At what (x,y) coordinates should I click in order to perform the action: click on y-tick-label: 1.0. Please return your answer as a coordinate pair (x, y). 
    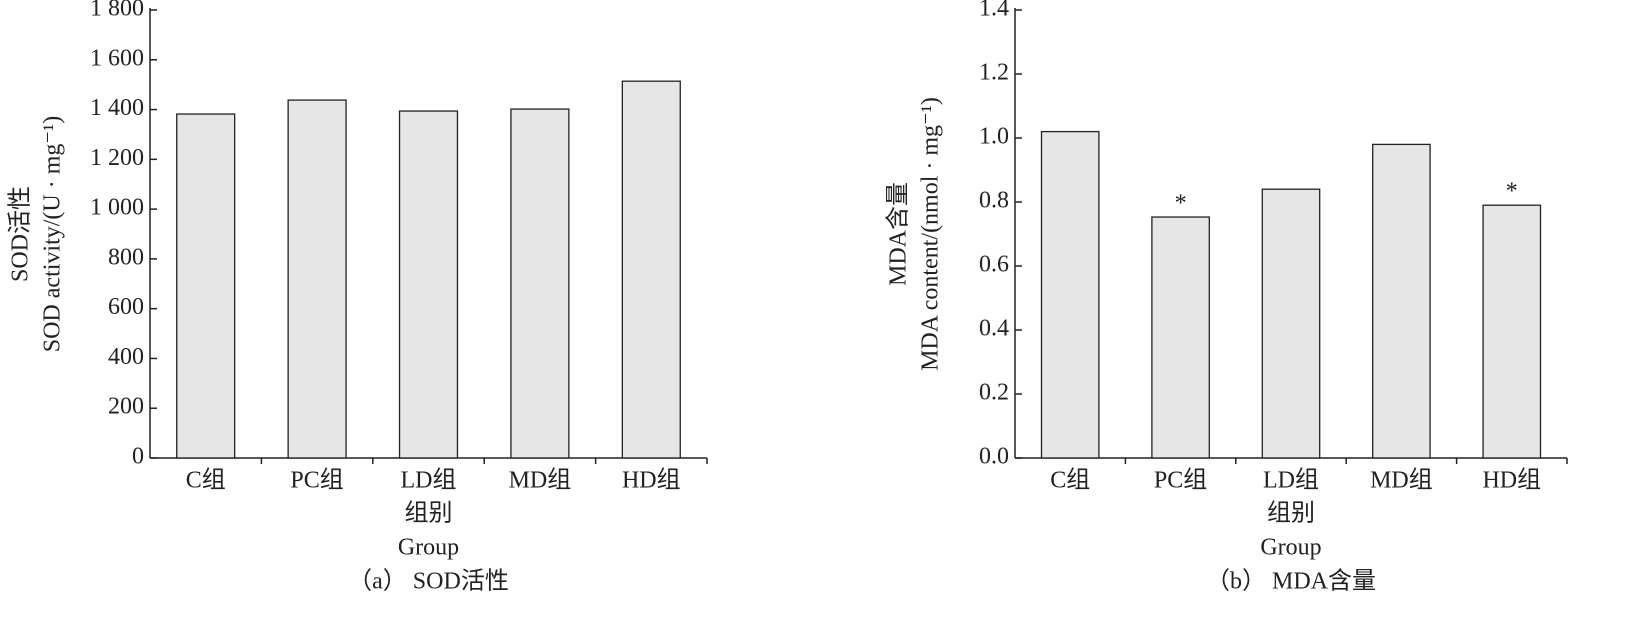
    Looking at the image, I should click on (994, 137).